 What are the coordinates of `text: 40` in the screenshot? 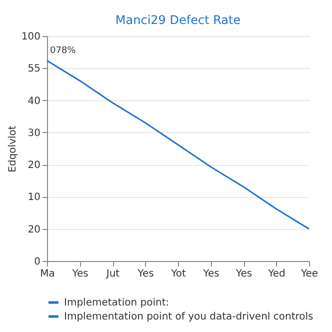 It's located at (34, 101).